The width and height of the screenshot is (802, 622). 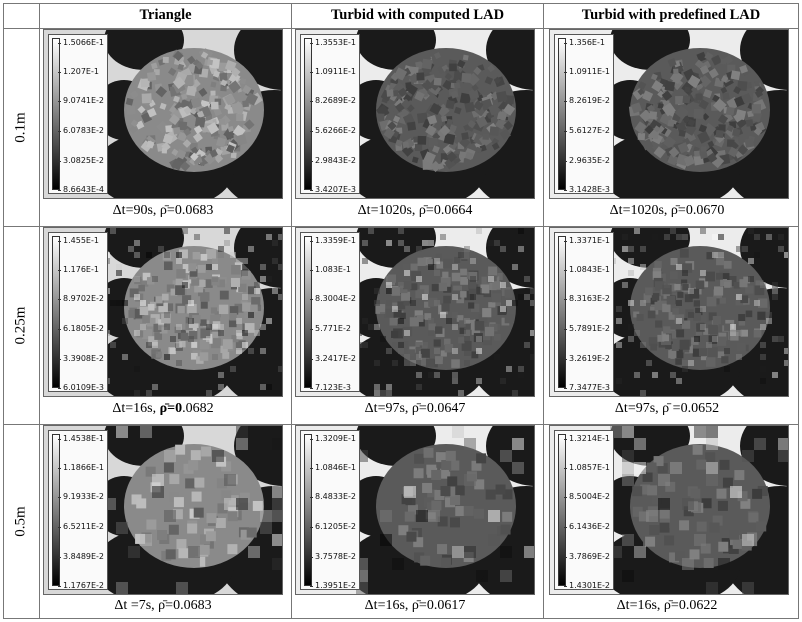 What do you see at coordinates (415, 211) in the screenshot?
I see `panel-caption: Δt=1020s, ρ̄=0.0664` at bounding box center [415, 211].